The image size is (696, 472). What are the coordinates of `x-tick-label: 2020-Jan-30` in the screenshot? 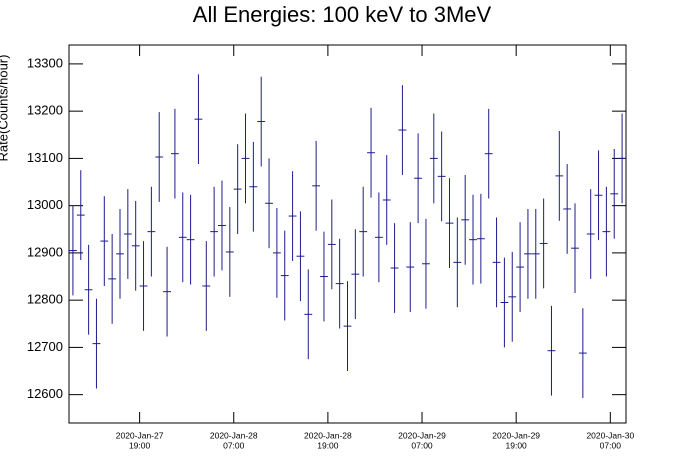 It's located at (610, 435).